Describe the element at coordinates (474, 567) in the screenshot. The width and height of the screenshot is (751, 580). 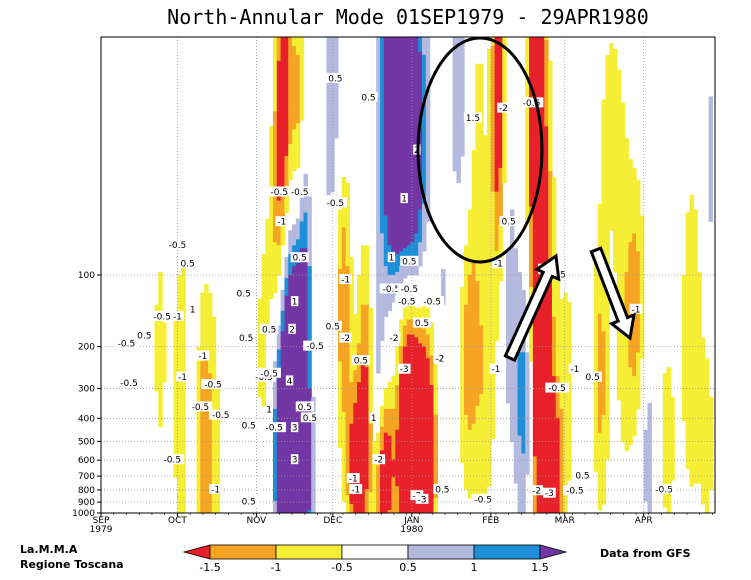
I see `colorbar-label: 1` at that location.